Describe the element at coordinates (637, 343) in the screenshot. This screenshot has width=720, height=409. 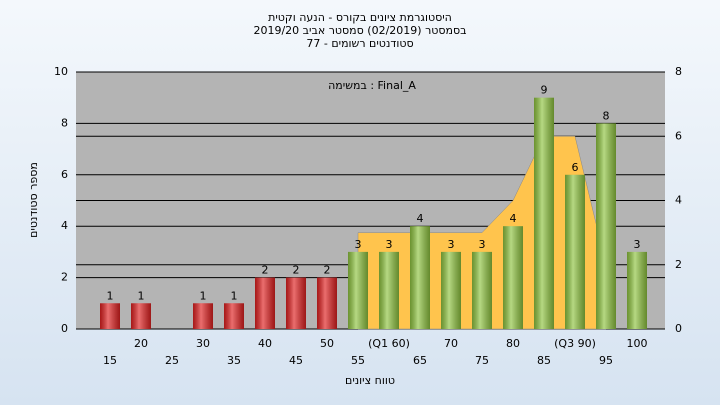
I see `x-tick-label: 100` at that location.